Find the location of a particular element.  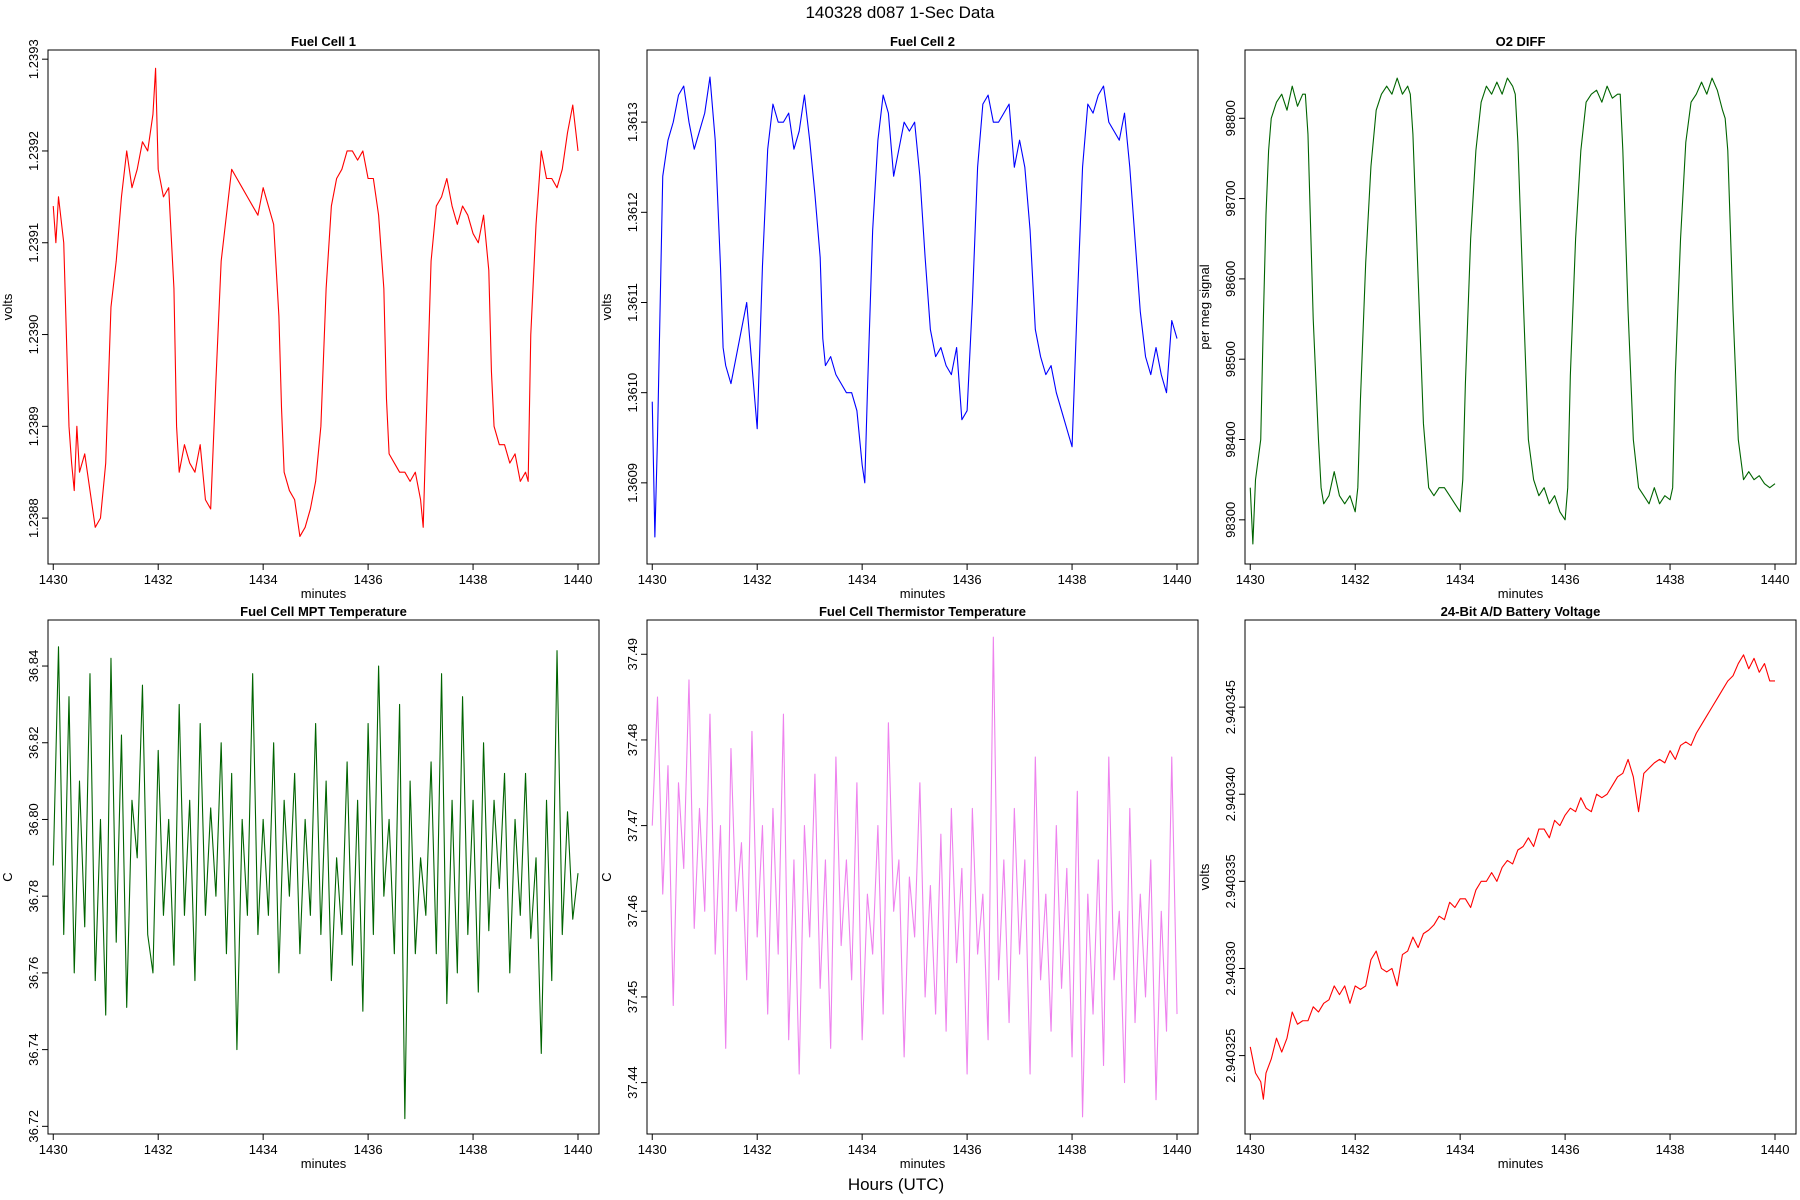

y-tick-label: 36.76 is located at coordinates (33, 973).